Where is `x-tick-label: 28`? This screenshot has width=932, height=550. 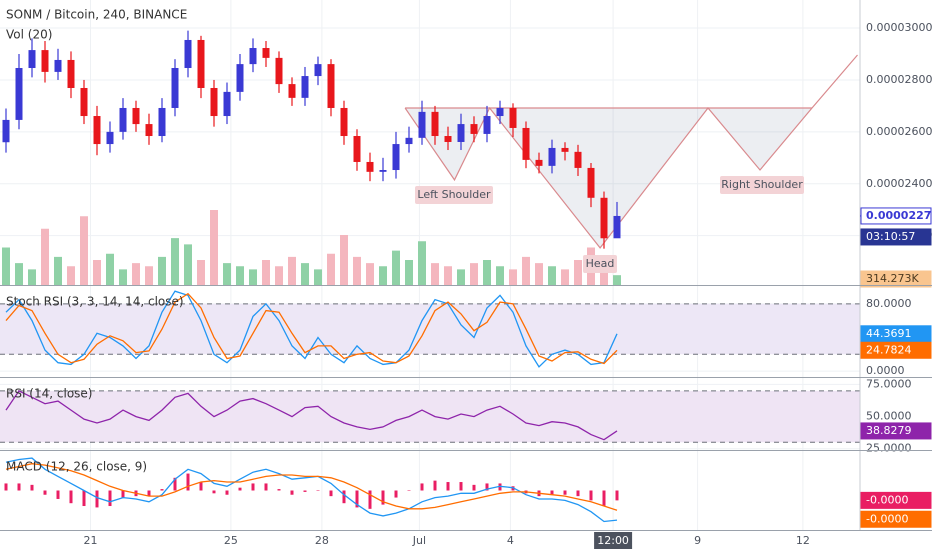 x-tick-label: 28 is located at coordinates (322, 540).